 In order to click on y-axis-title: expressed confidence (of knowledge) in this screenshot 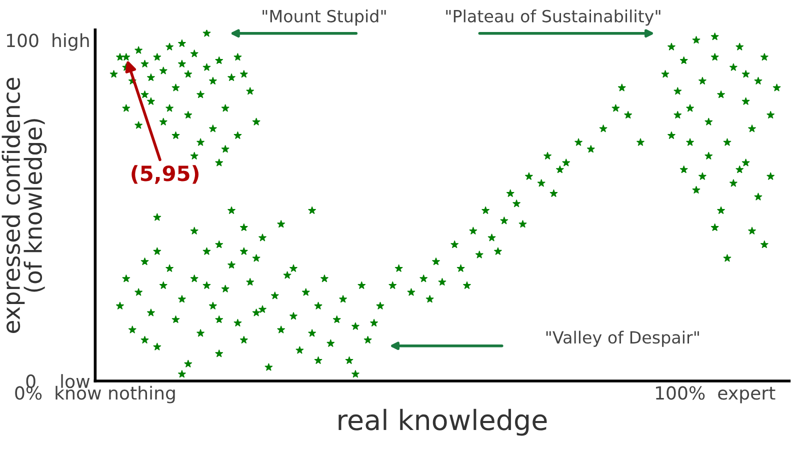, I will do `click(24, 205)`.